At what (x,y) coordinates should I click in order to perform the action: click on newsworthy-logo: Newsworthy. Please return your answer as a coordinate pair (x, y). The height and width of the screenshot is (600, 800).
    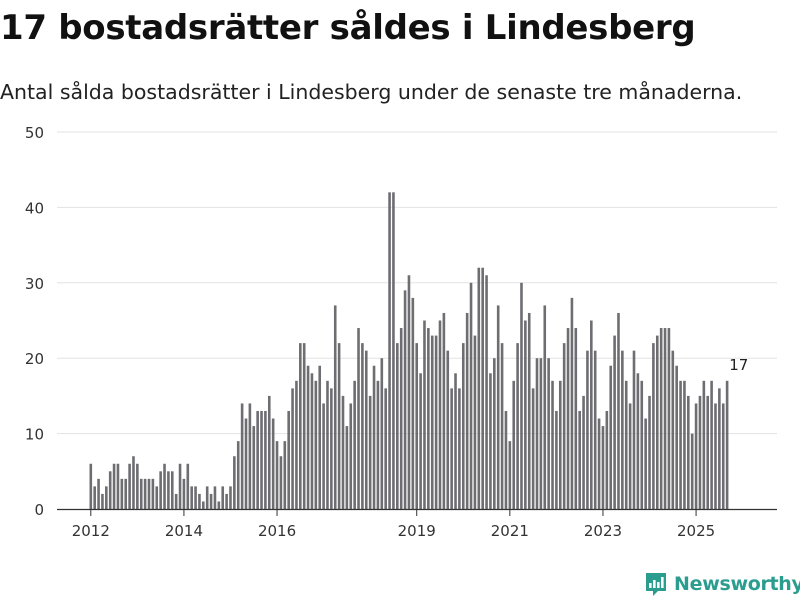
    Looking at the image, I should click on (722, 584).